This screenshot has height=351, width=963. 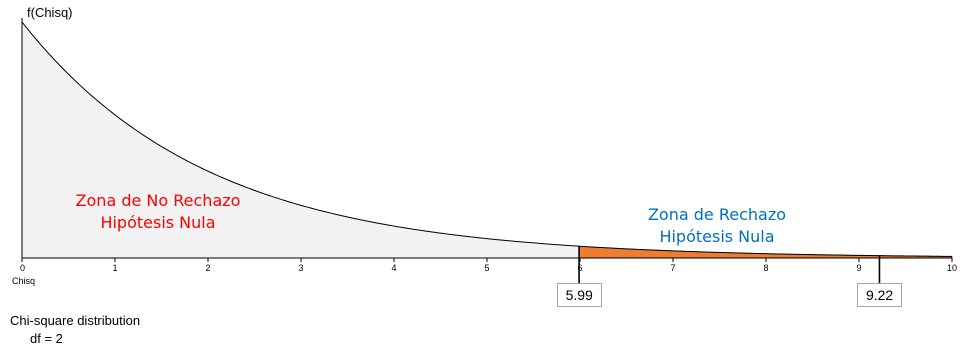 I want to click on rejection-region-label-line1: Zona de Rechazo, so click(x=717, y=214).